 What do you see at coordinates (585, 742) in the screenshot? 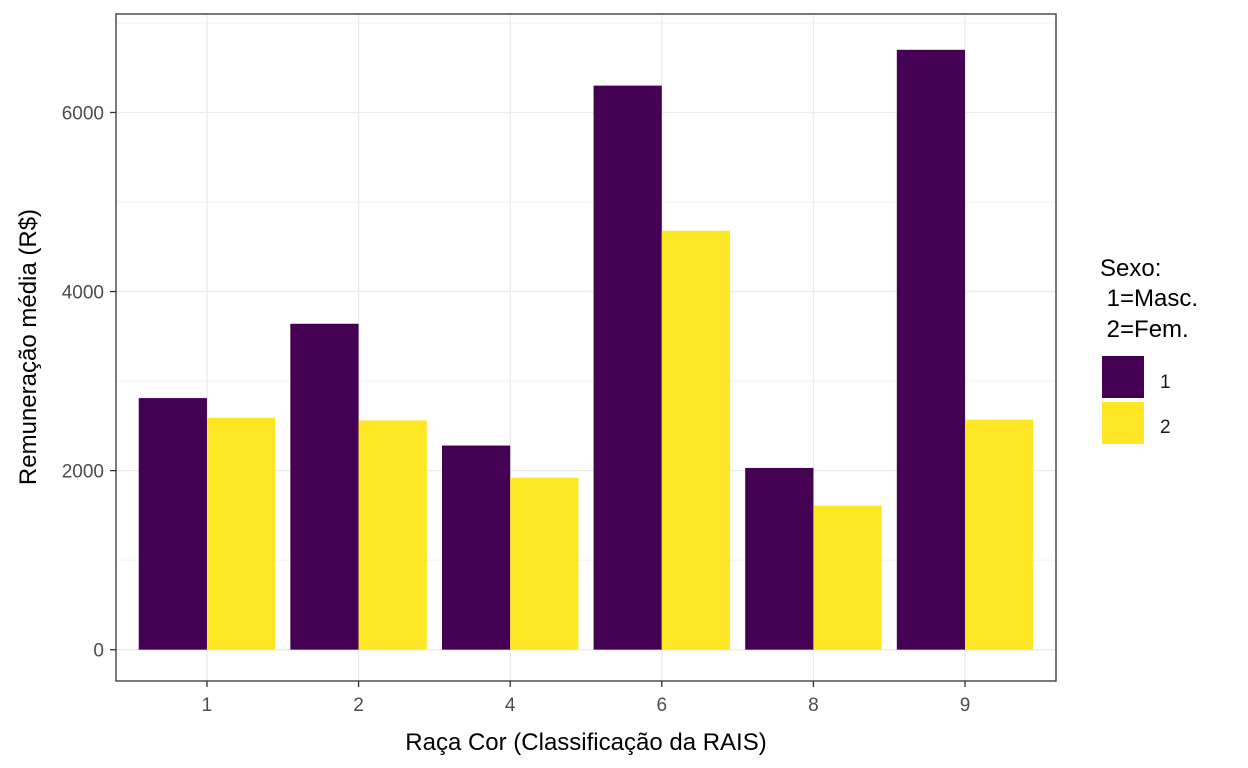
I see `x-axis-title: Raça Cor (Classificação da RAIS)` at bounding box center [585, 742].